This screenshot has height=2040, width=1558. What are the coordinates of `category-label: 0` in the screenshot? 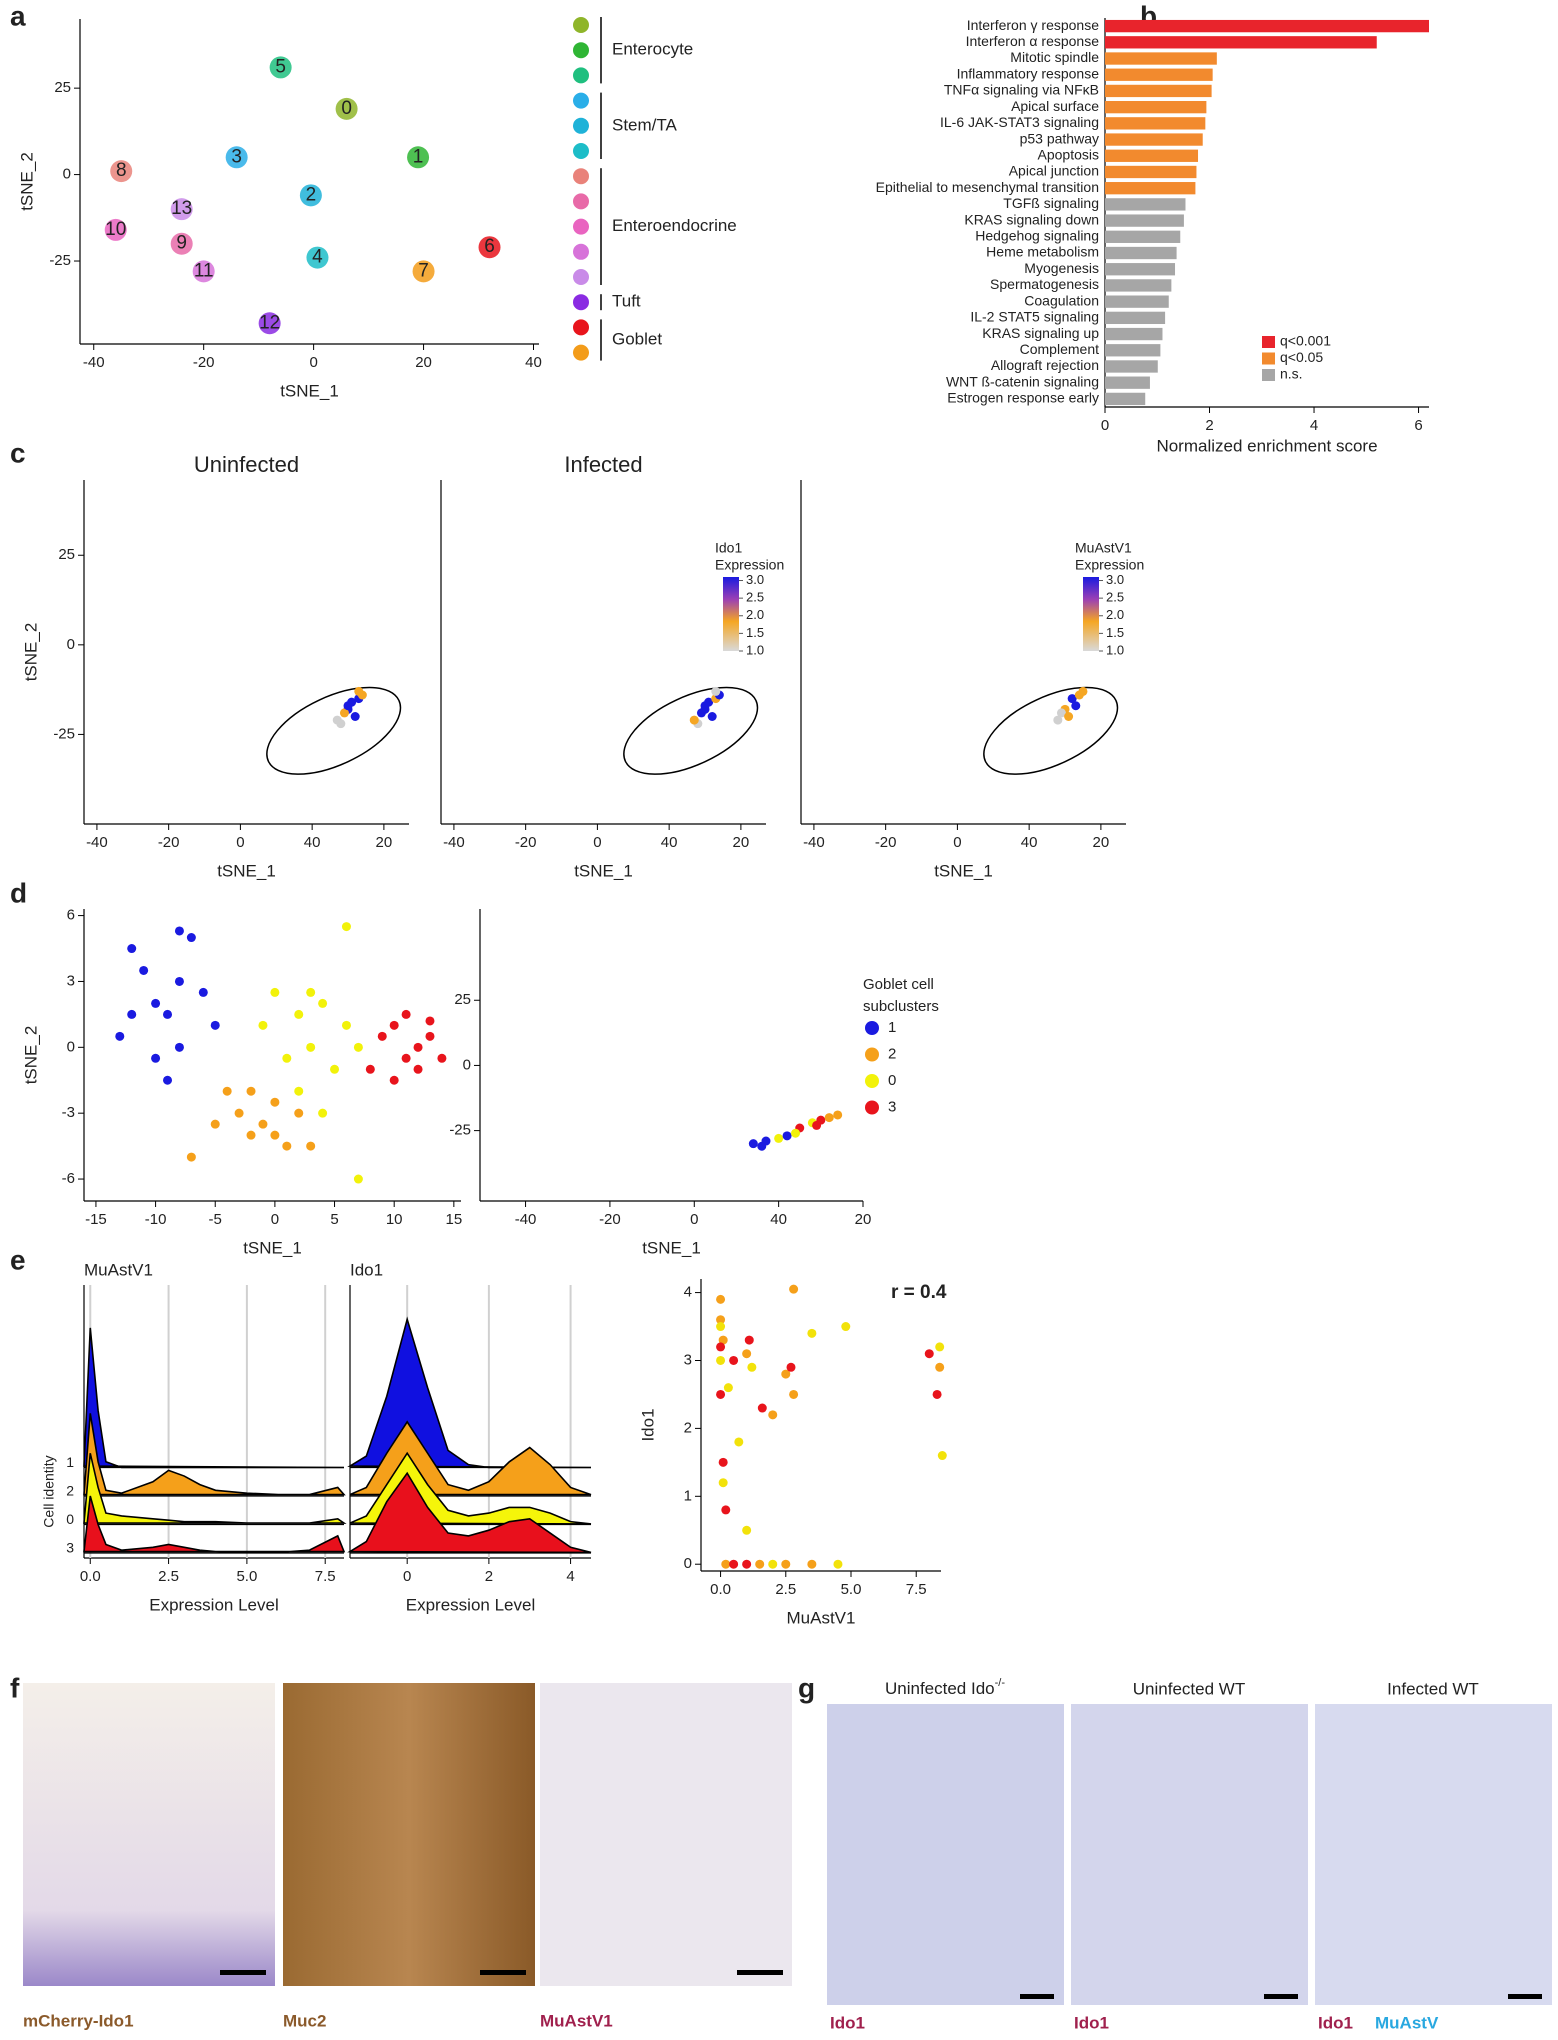 It's located at (70, 1519).